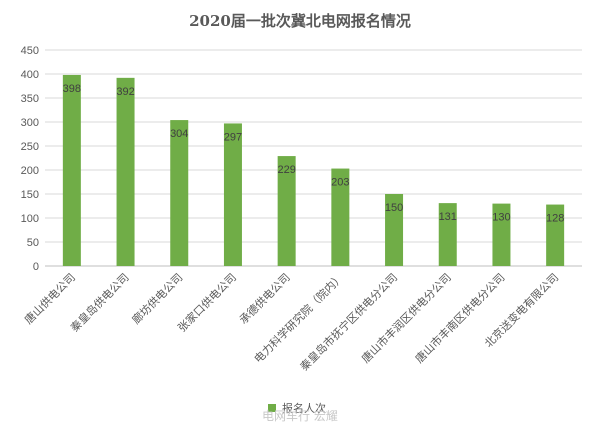  What do you see at coordinates (300, 415) in the screenshot?
I see `watermark: 电网车行 宏耀` at bounding box center [300, 415].